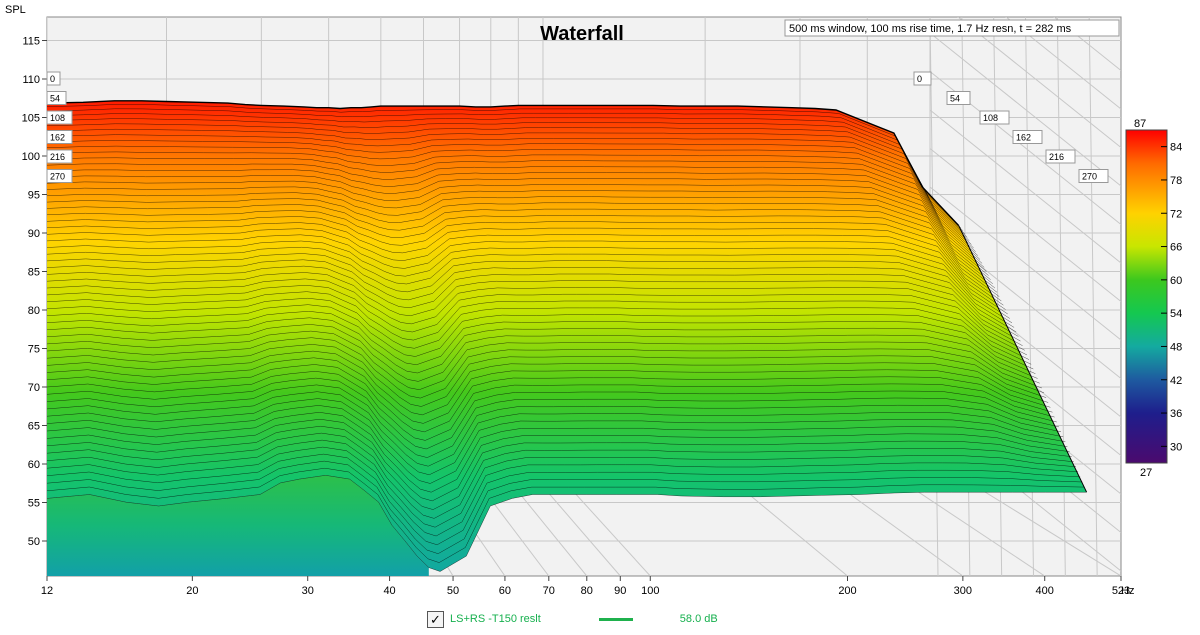  What do you see at coordinates (1176, 181) in the screenshot?
I see `colorbar-tick-label: 78` at bounding box center [1176, 181].